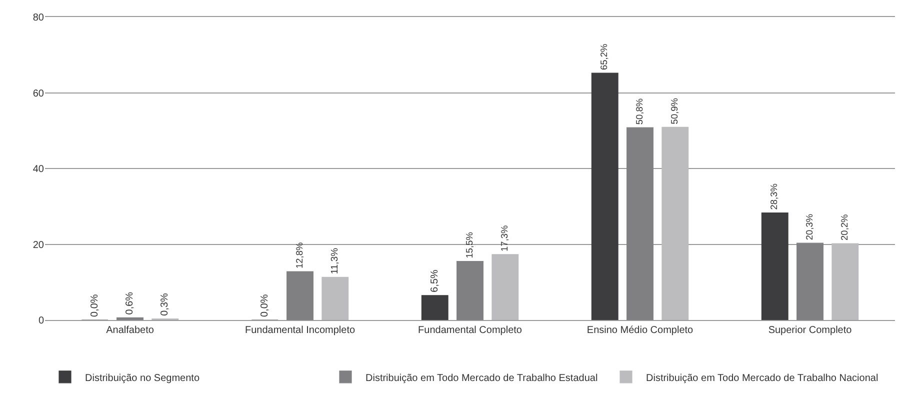  Describe the element at coordinates (674, 111) in the screenshot. I see `data-label: 50,9%` at that location.